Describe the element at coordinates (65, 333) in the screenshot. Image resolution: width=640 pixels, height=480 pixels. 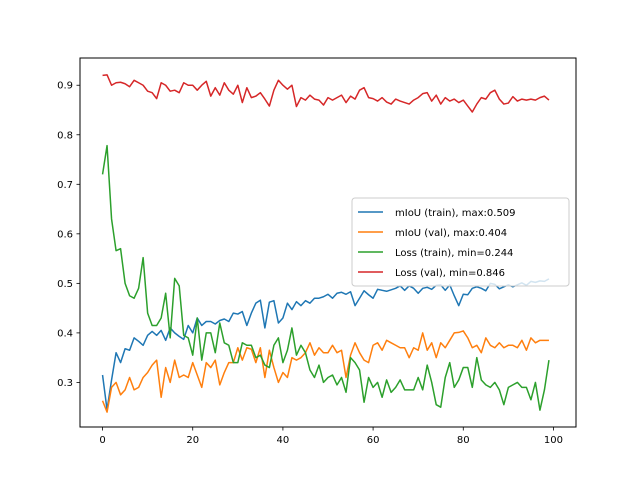
I see `y-tick-label: 0.4` at that location.